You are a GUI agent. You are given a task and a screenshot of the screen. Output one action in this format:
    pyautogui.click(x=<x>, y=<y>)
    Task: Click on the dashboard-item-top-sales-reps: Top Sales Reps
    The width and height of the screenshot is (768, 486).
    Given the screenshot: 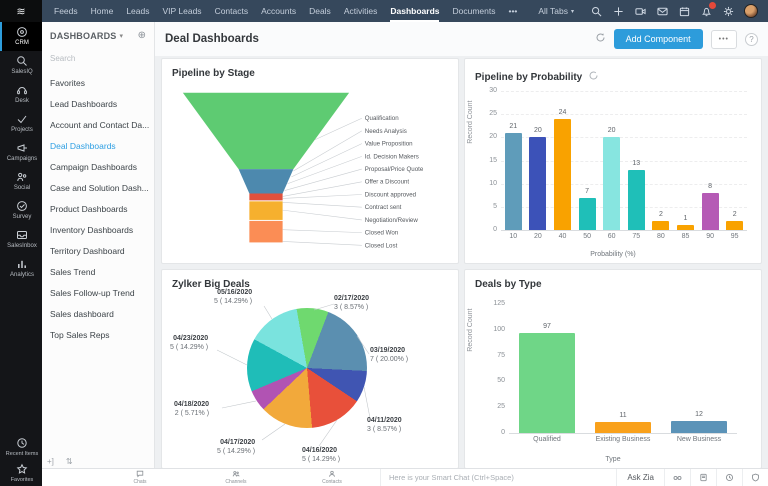 What is the action you would take?
    pyautogui.click(x=80, y=334)
    